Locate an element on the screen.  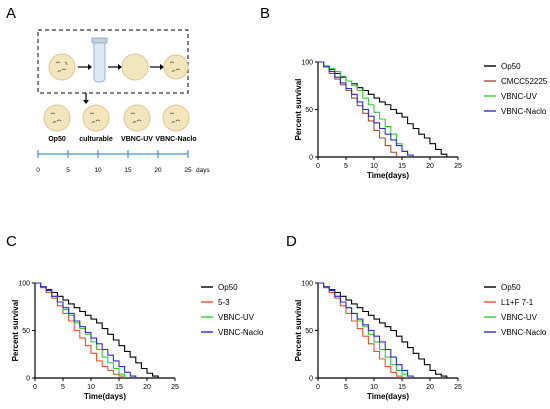
timeline-tick-label: 0 is located at coordinates (38, 170).